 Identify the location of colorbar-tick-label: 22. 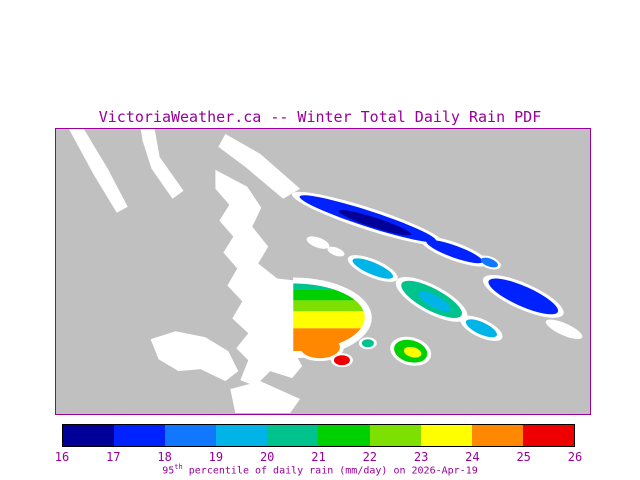
(370, 457).